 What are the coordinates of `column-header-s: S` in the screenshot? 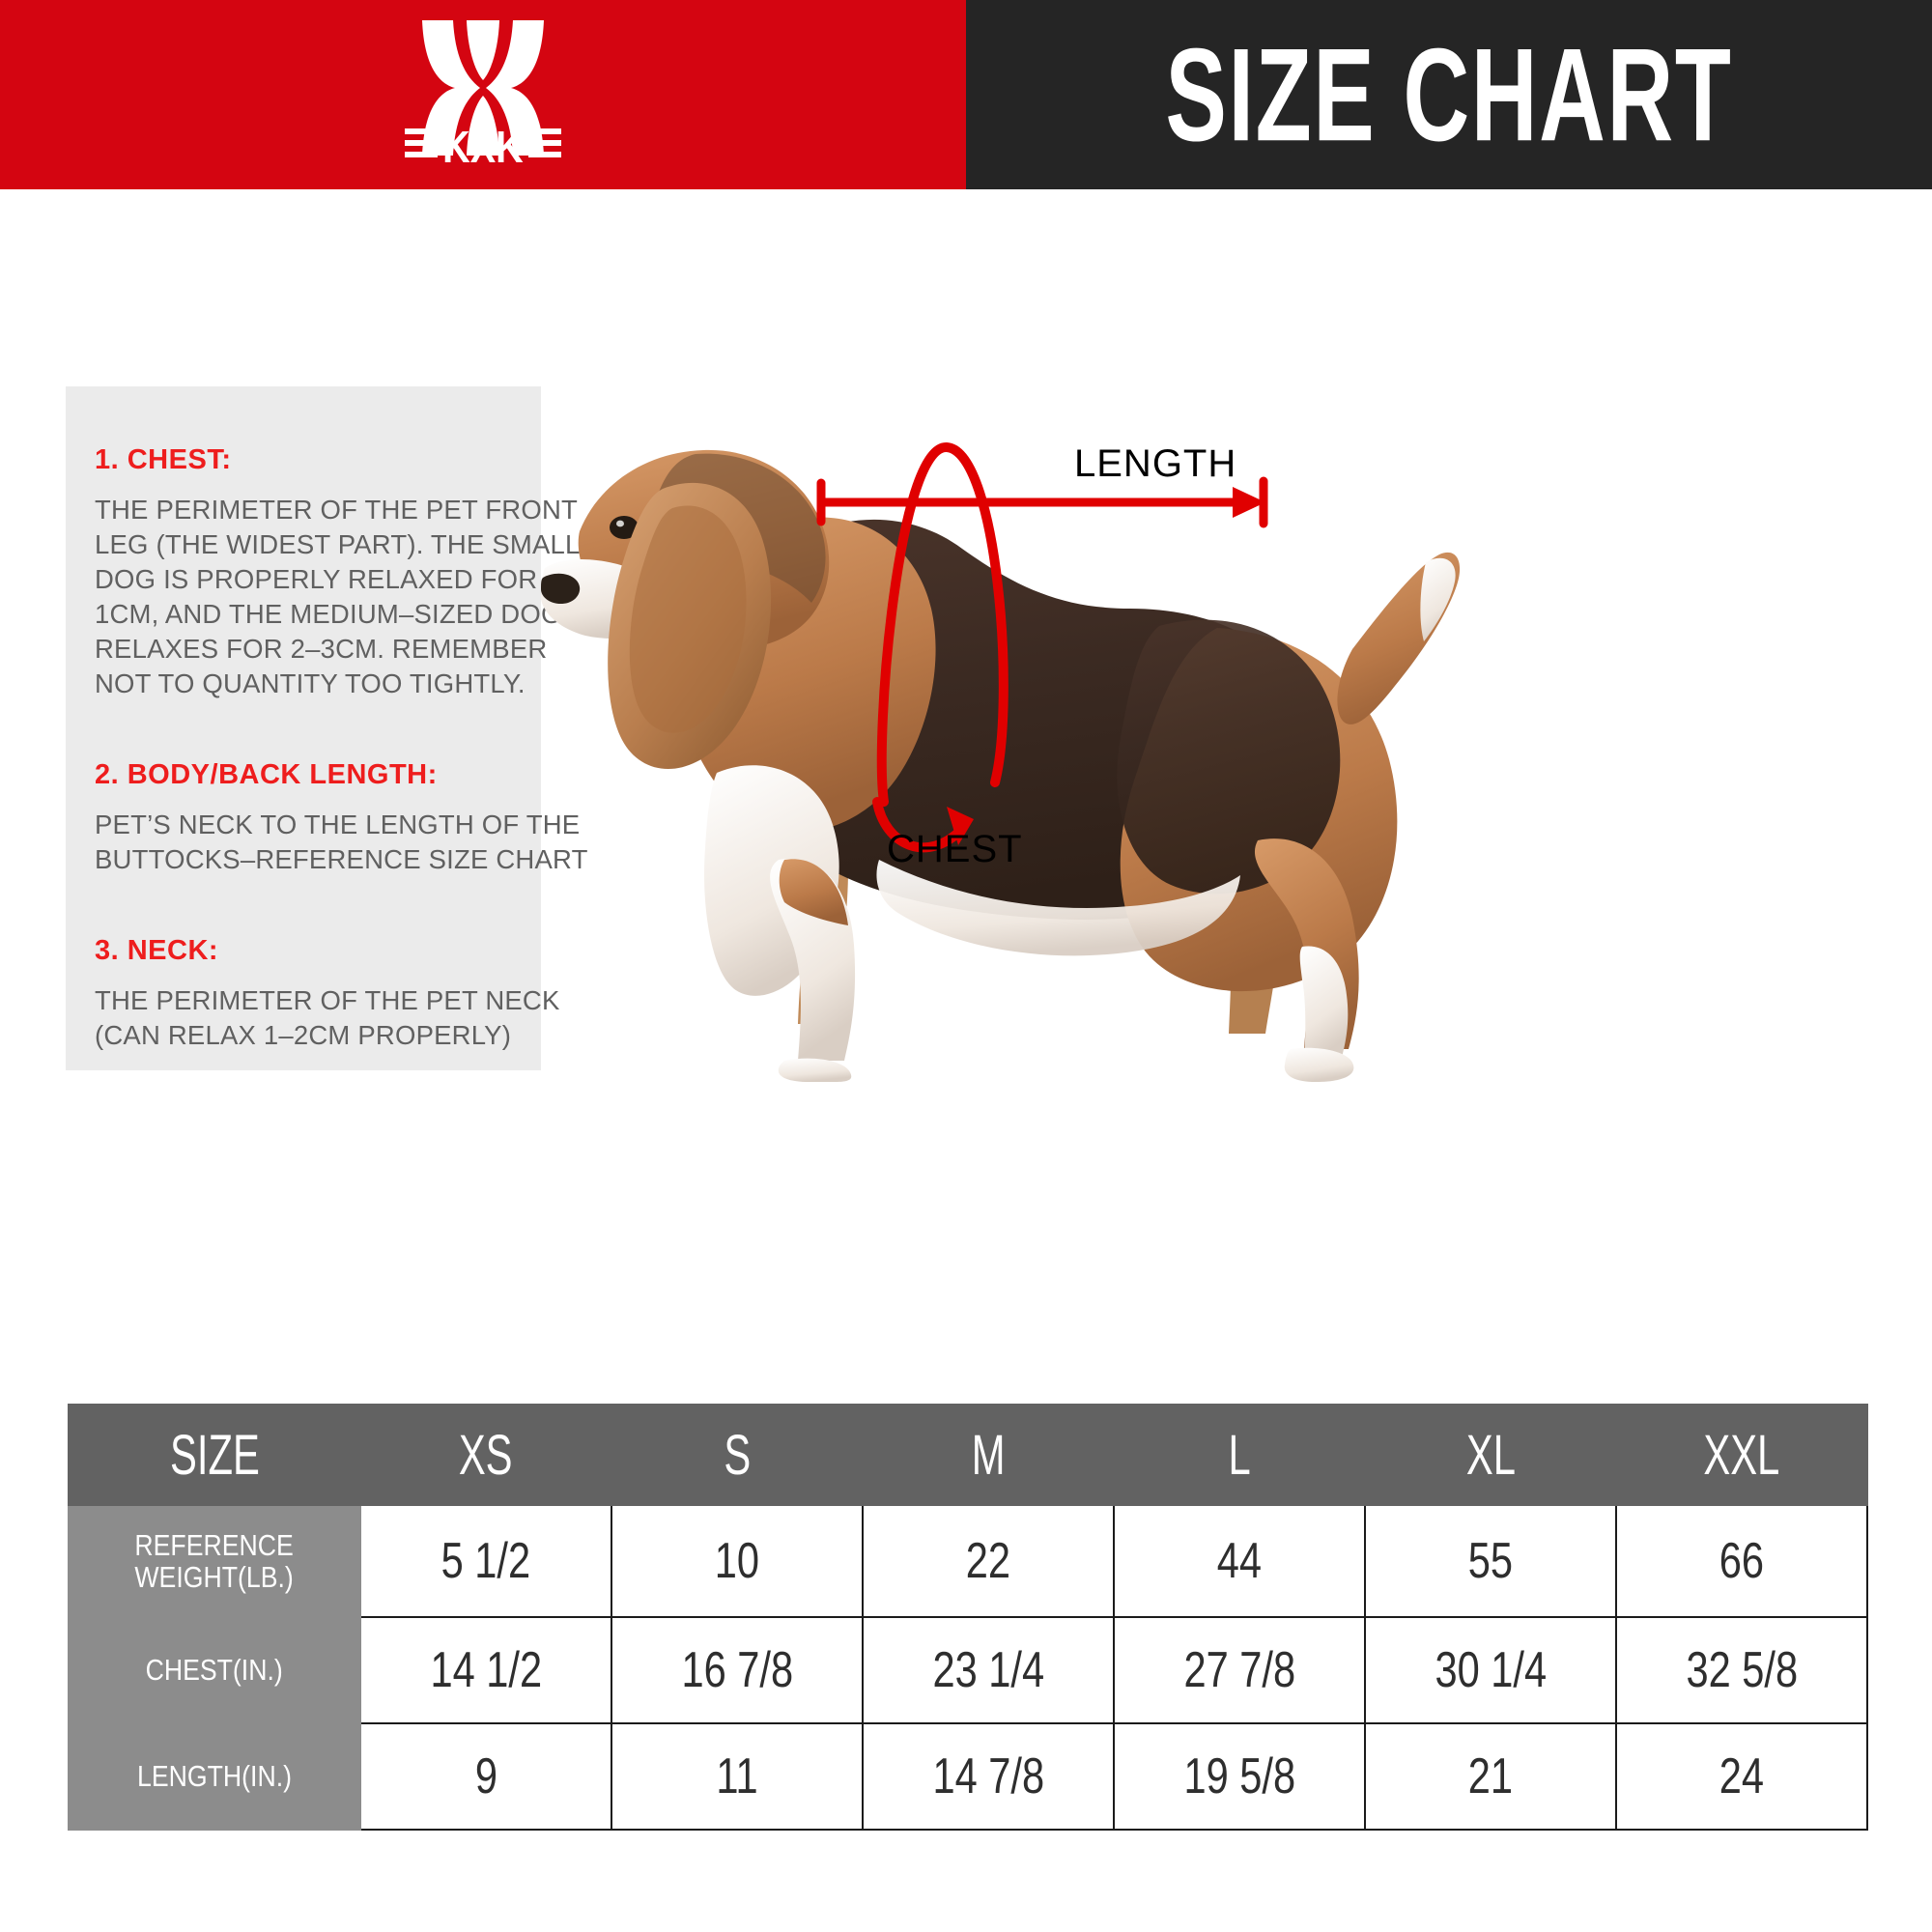 It's located at (737, 1455).